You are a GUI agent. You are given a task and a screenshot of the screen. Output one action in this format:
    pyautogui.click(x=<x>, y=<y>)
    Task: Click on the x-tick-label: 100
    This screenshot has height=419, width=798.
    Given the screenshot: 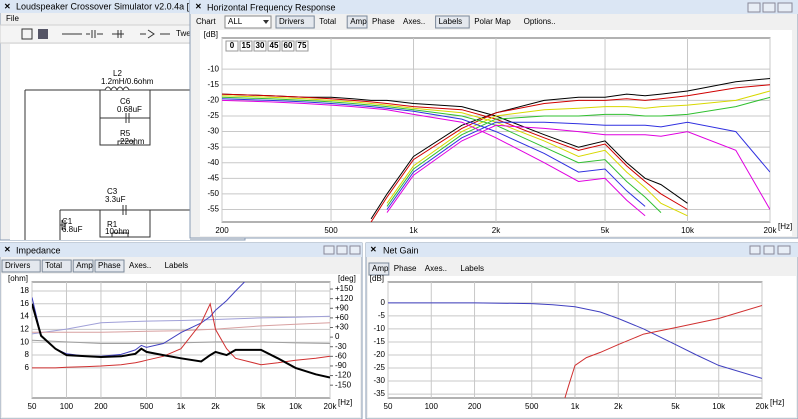 What is the action you would take?
    pyautogui.click(x=432, y=406)
    